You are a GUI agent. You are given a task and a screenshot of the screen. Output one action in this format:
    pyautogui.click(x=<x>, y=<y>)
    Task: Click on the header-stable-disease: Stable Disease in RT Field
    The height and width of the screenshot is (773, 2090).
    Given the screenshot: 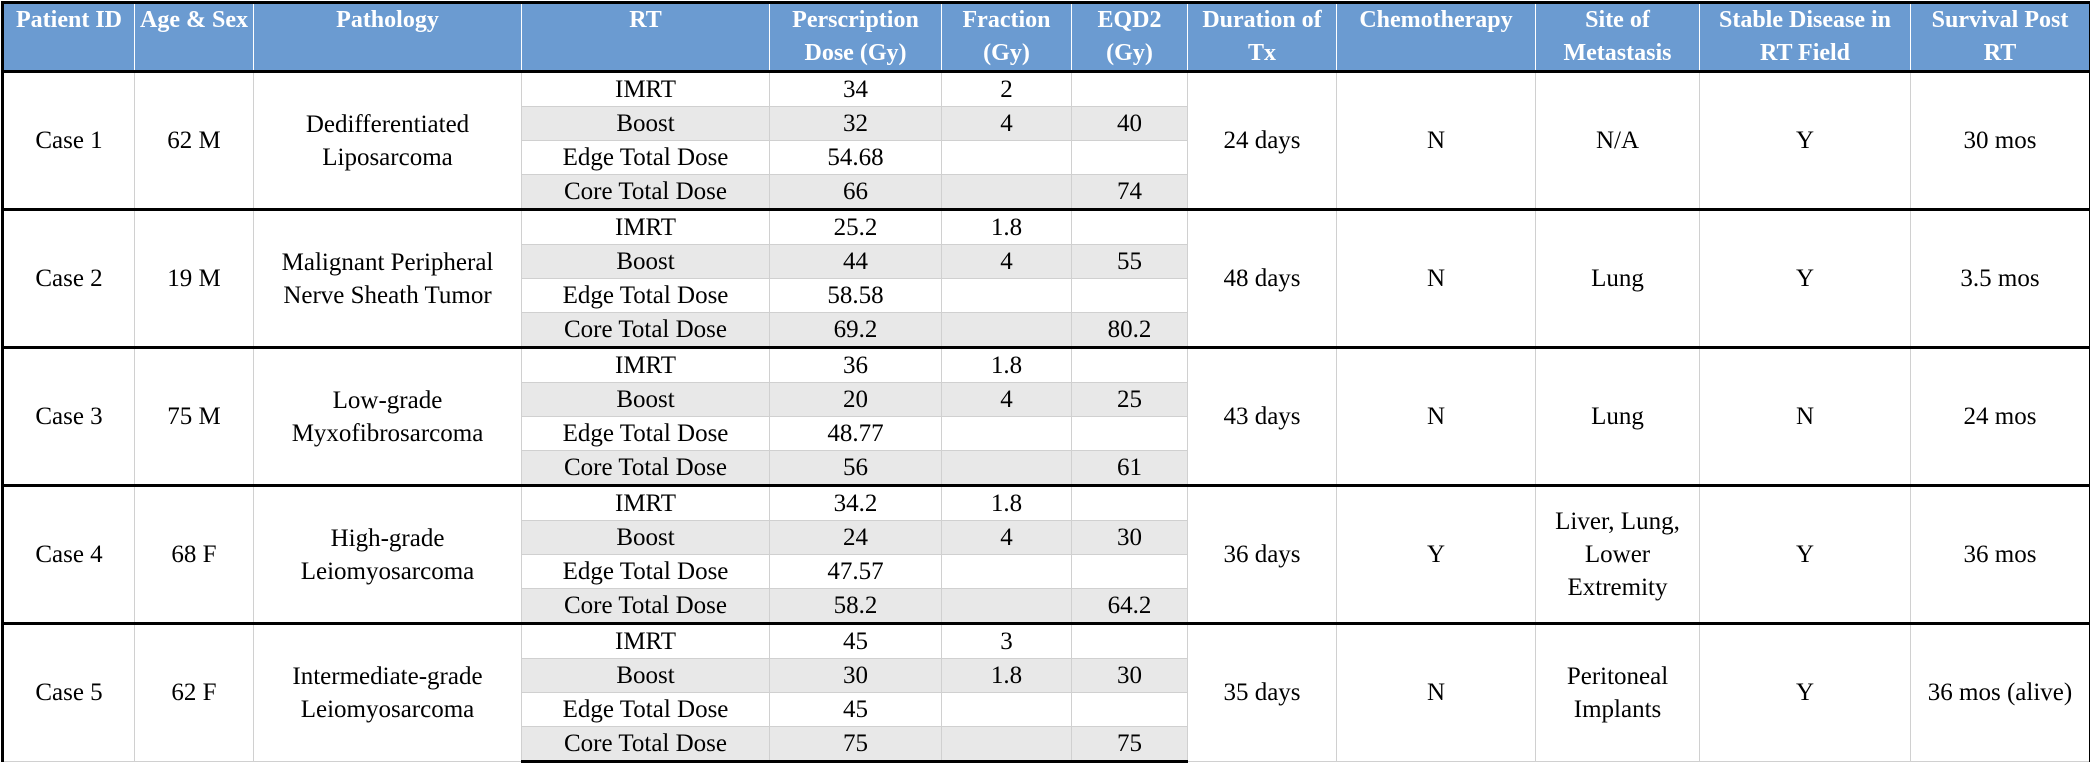 What is the action you would take?
    pyautogui.click(x=1805, y=37)
    